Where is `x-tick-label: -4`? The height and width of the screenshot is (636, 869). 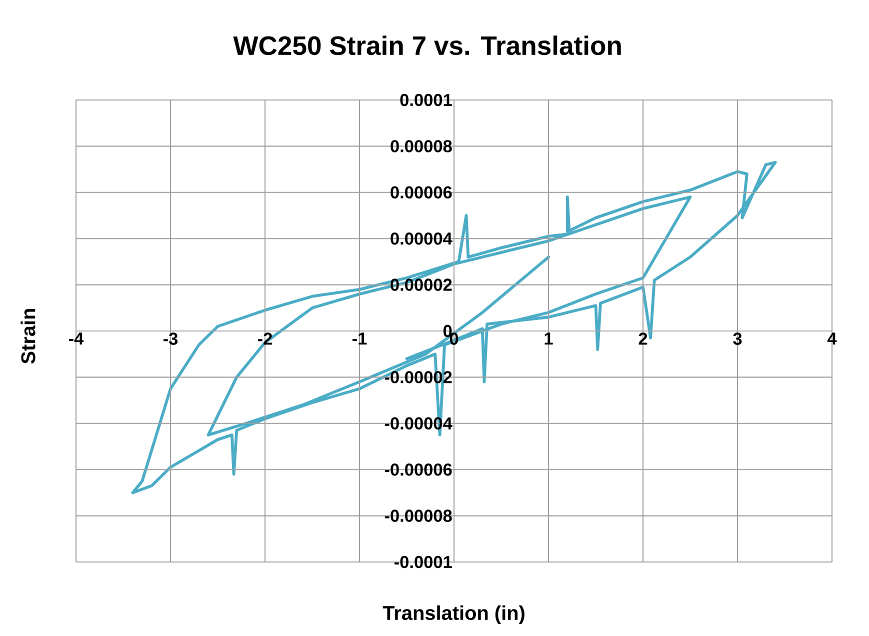
x-tick-label: -4 is located at coordinates (76, 338).